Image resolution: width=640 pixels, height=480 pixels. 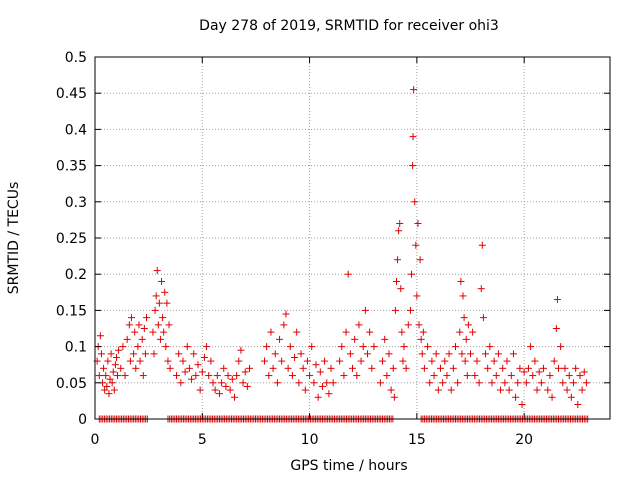 I want to click on y-tick-label: 0.1, so click(x=76, y=348).